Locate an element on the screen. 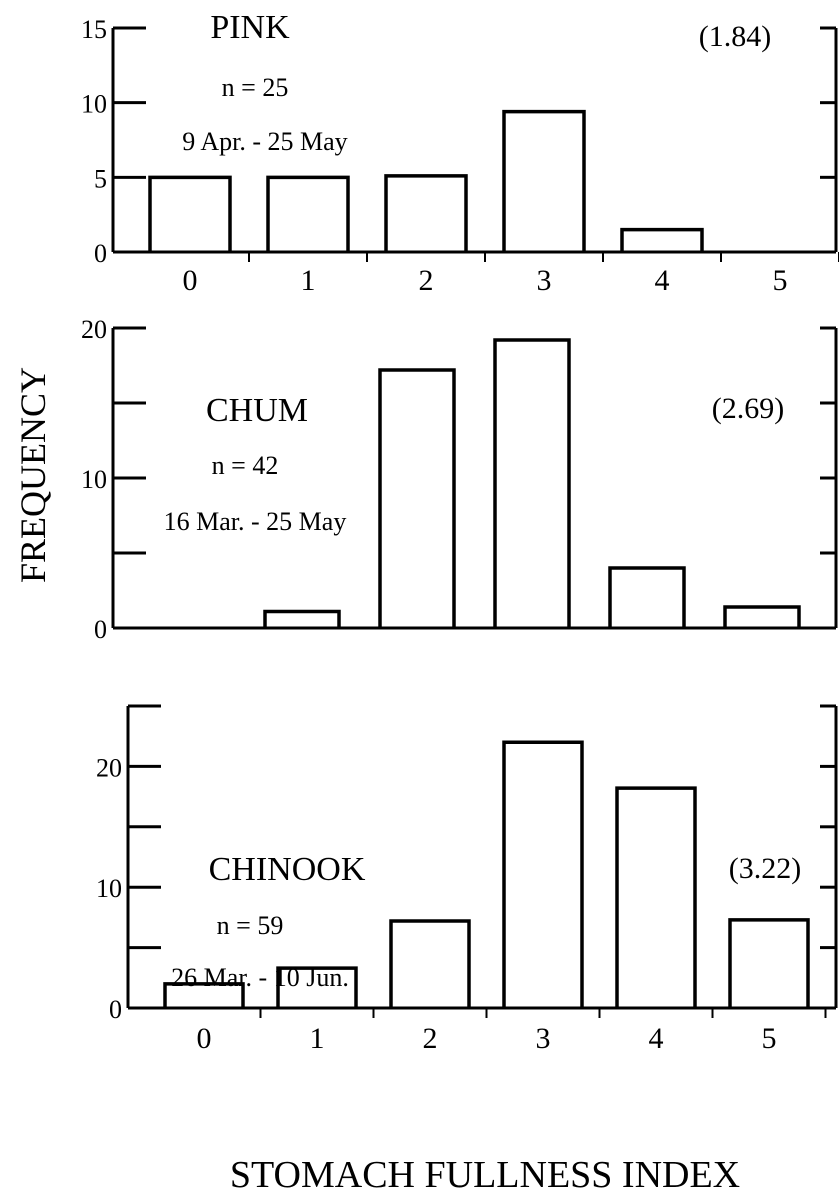 The height and width of the screenshot is (1201, 839). y-axis-label: FREQUENCY is located at coordinates (33, 475).